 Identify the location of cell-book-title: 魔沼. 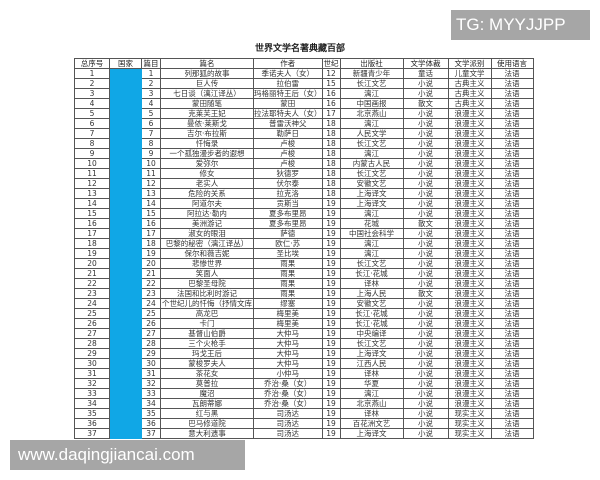
(207, 393).